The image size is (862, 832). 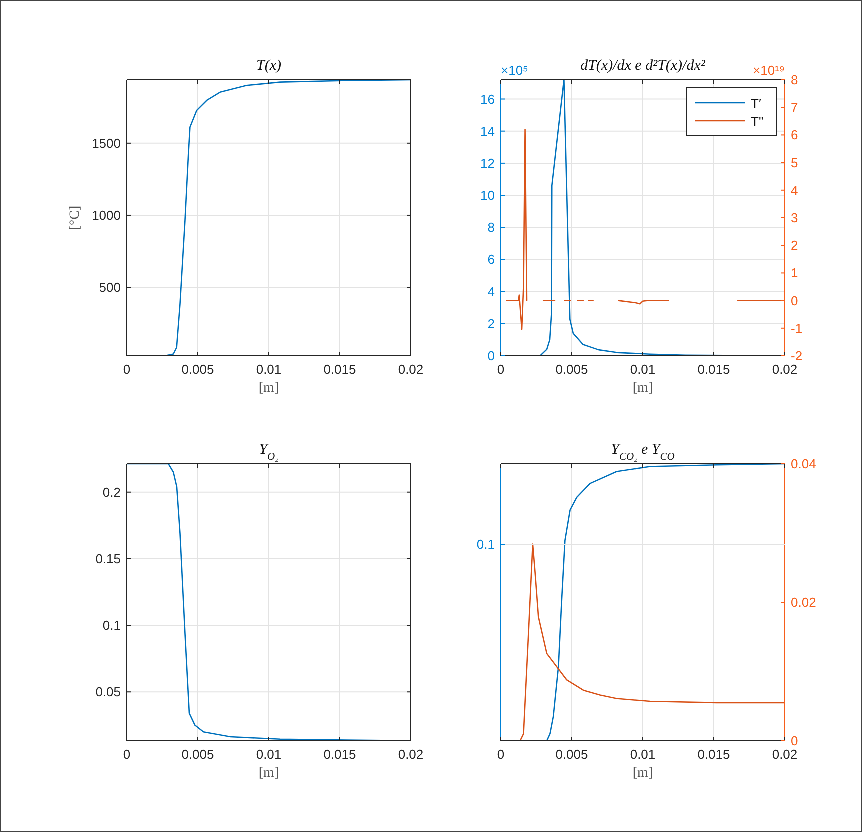 I want to click on y2-tick-label: 7, so click(x=794, y=108).